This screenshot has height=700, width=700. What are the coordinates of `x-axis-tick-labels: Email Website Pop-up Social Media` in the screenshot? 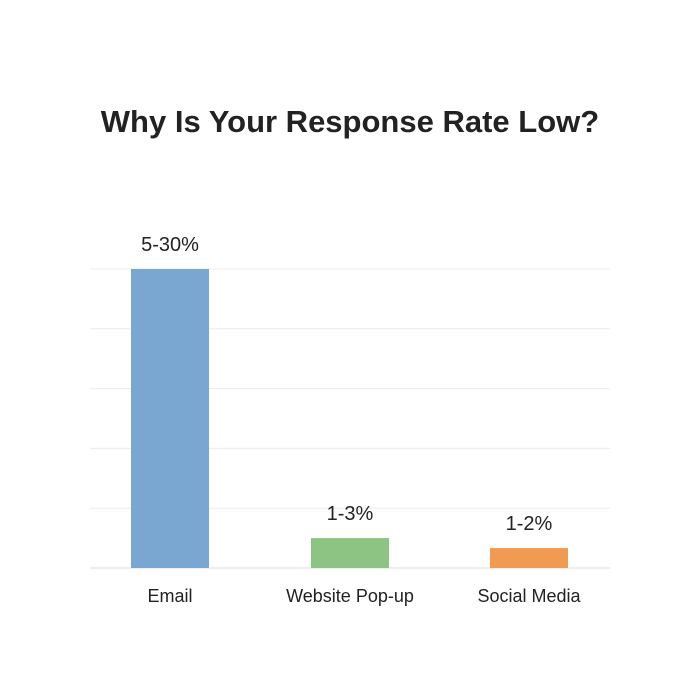 It's located at (364, 596).